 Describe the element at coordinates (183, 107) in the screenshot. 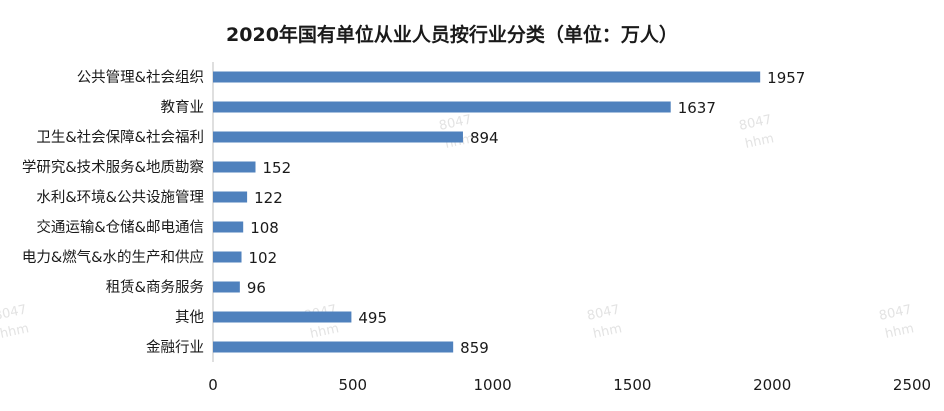

I see `category-label: 教育业` at that location.